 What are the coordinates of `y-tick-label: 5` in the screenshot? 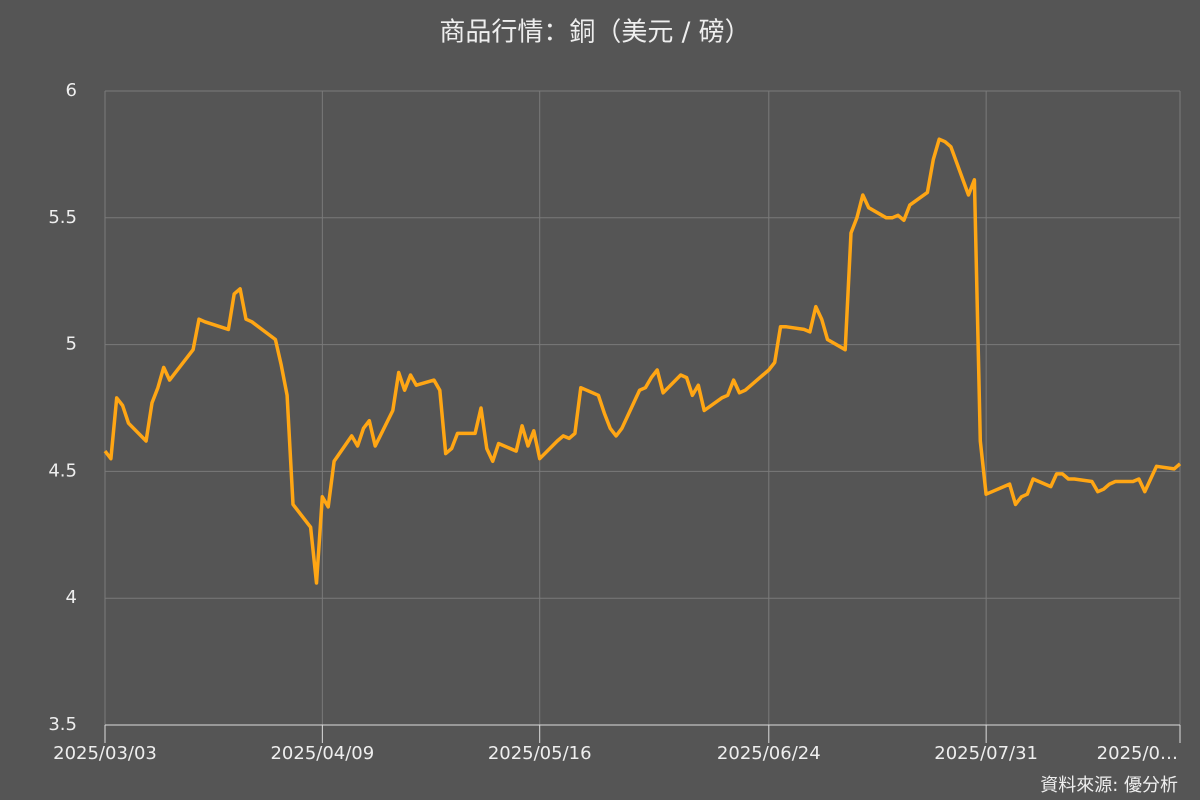 It's located at (71, 344).